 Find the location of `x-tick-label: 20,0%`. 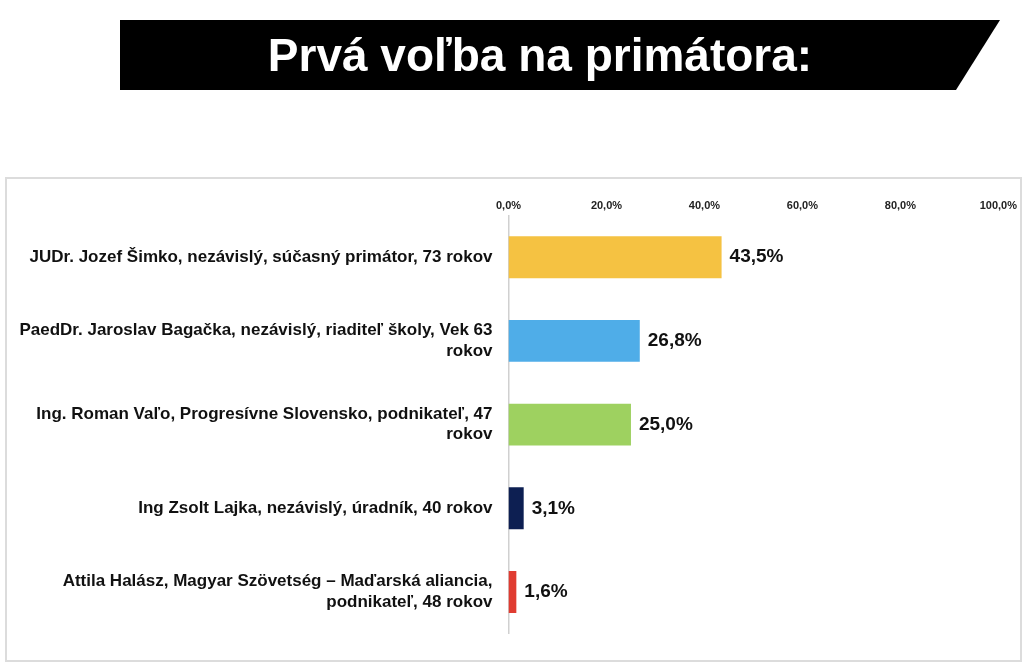

x-tick-label: 20,0% is located at coordinates (606, 204).